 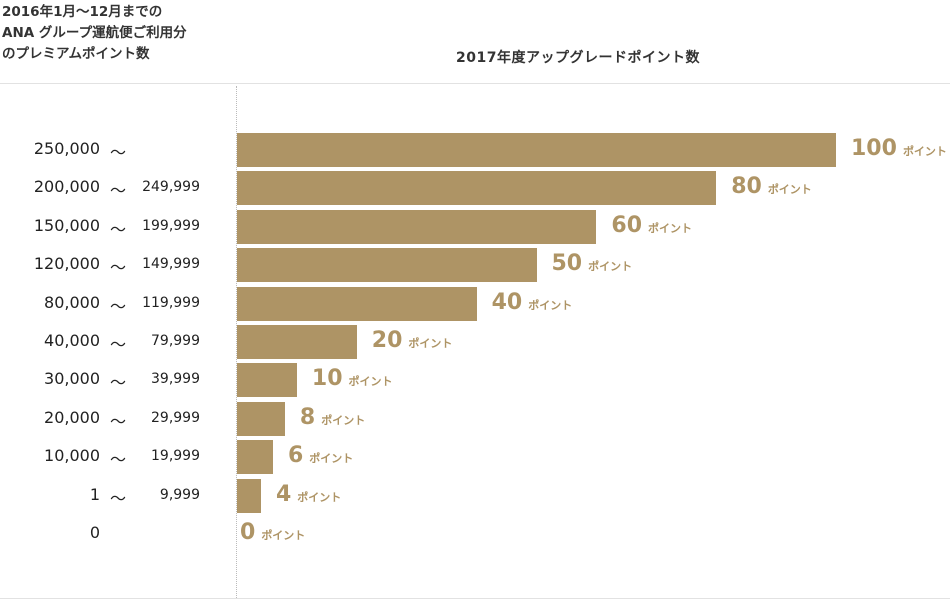 I want to click on data-label: 4 ポイント, so click(x=308, y=494).